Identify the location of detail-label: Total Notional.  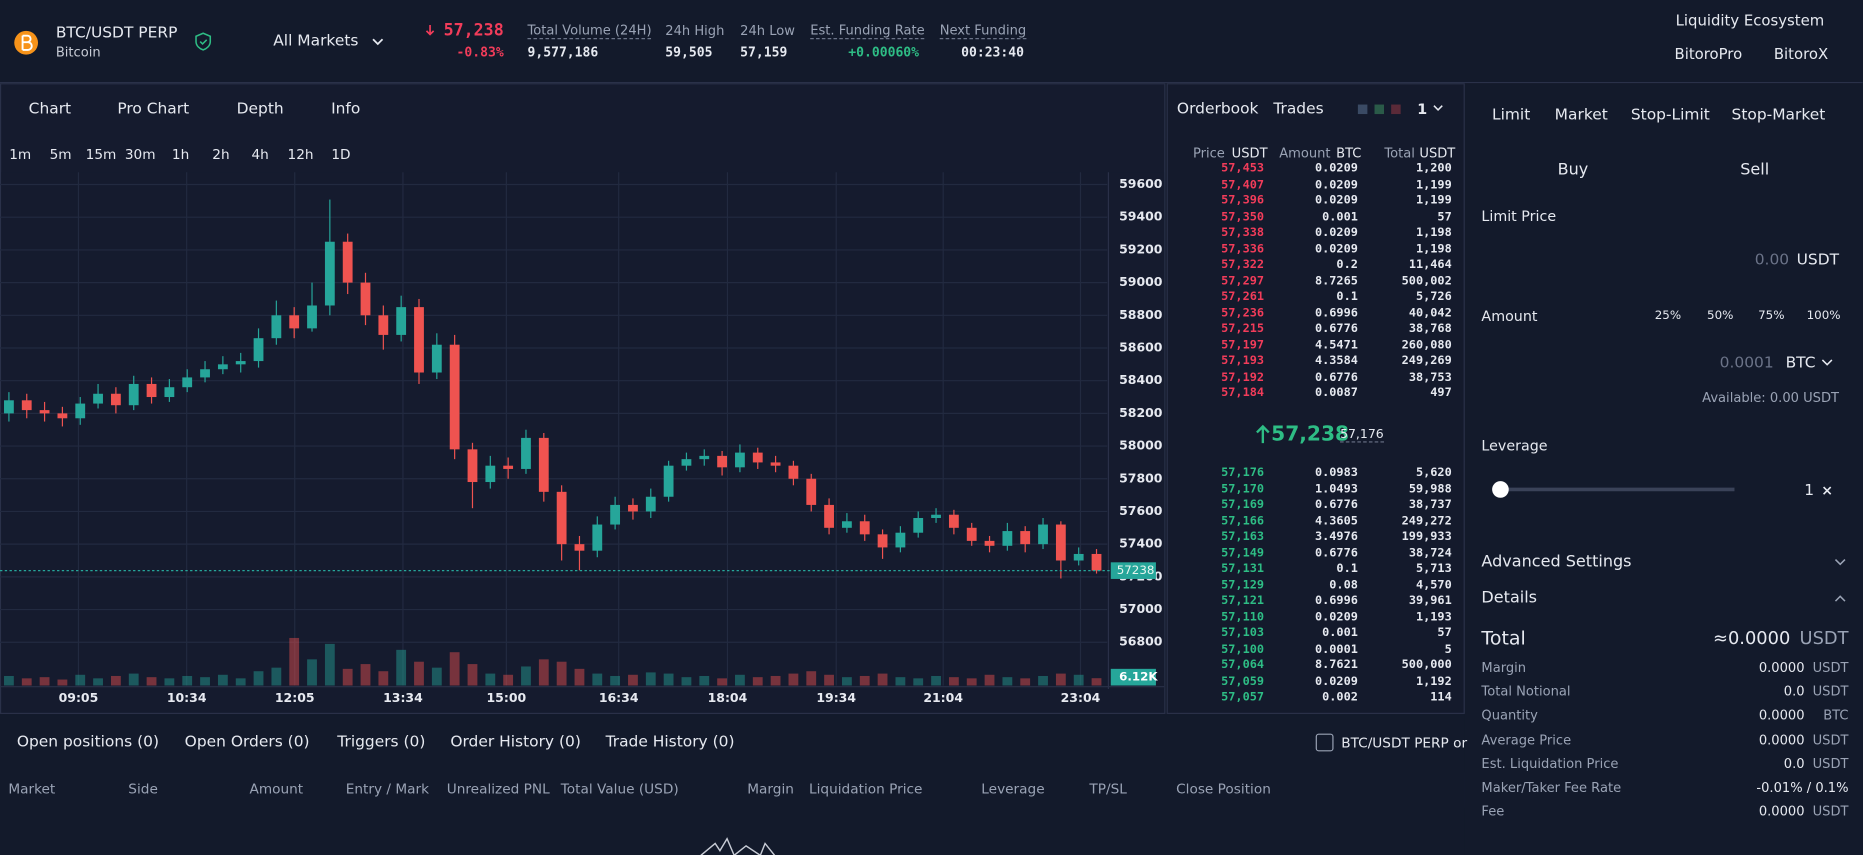
(1526, 691).